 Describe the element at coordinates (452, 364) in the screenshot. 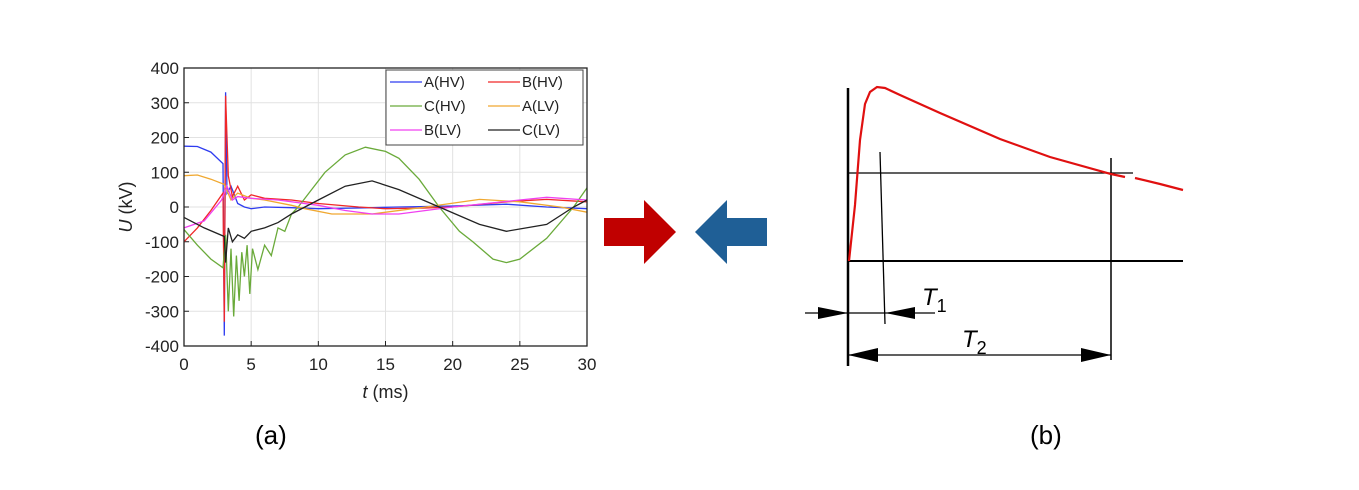

I see `x-tick-label: 20` at that location.